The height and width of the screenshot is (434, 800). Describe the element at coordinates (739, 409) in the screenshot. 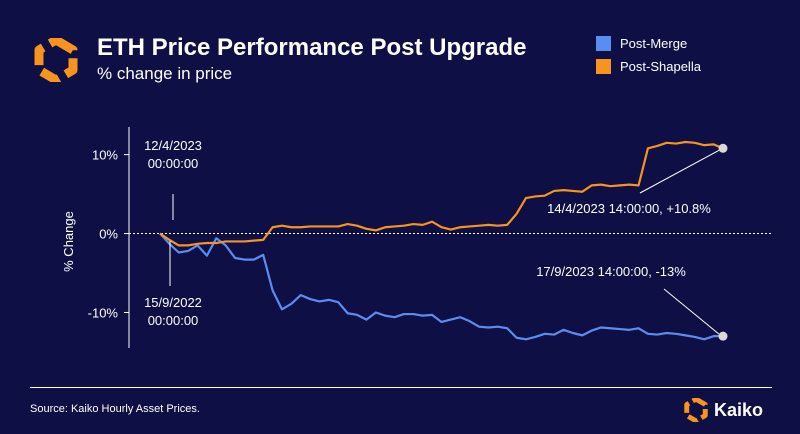

I see `brand-name: Kaiko` at that location.